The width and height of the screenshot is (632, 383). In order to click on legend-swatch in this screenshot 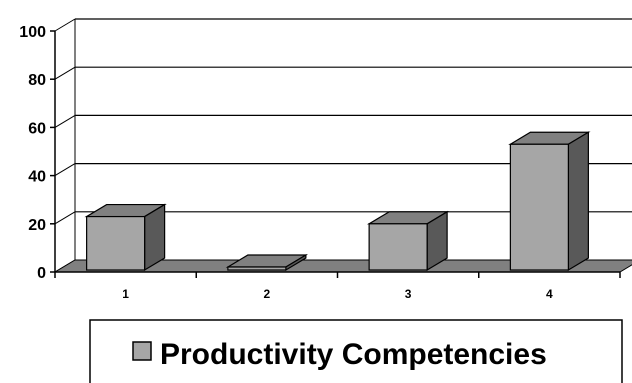, I will do `click(142, 351)`.